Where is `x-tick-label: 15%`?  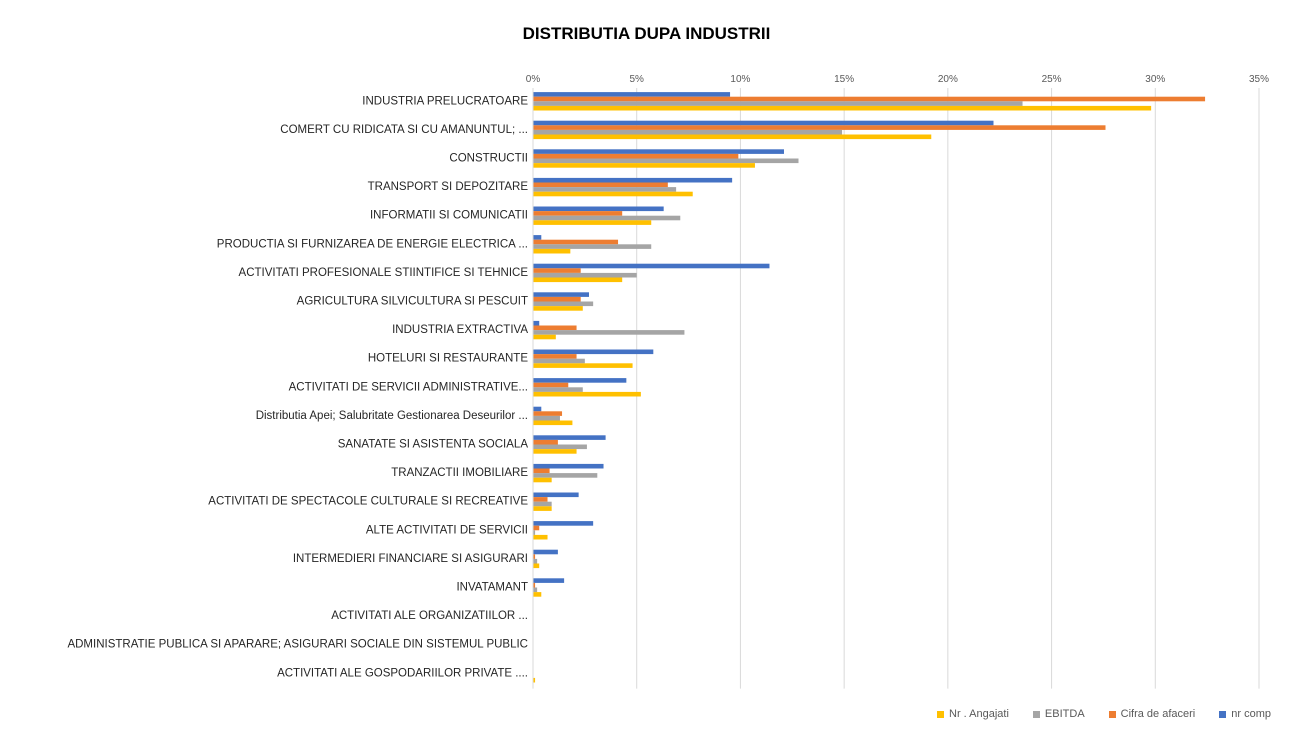
x-tick-label: 15% is located at coordinates (844, 79).